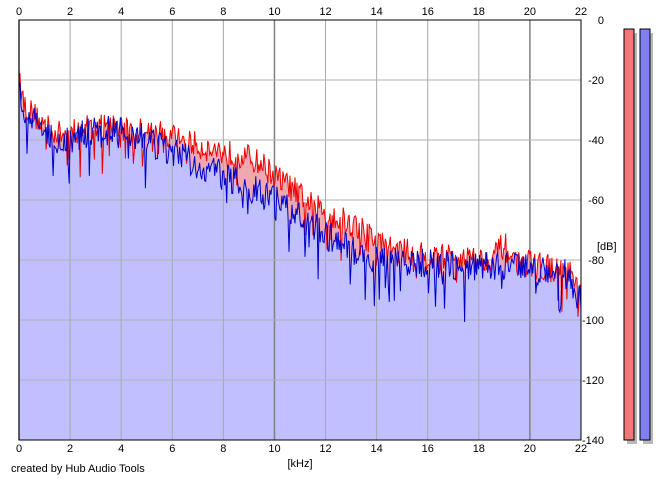 Image resolution: width=664 pixels, height=481 pixels. I want to click on y-tick-label: -100, so click(593, 321).